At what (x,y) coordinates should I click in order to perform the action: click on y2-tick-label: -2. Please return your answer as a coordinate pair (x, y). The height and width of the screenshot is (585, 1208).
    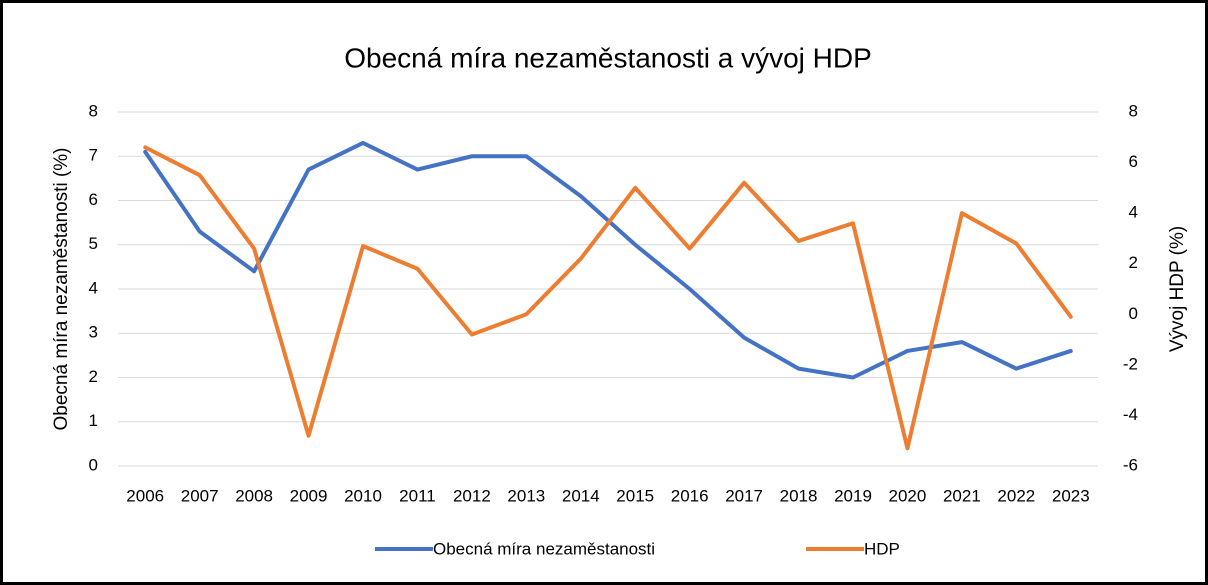
    Looking at the image, I should click on (1130, 363).